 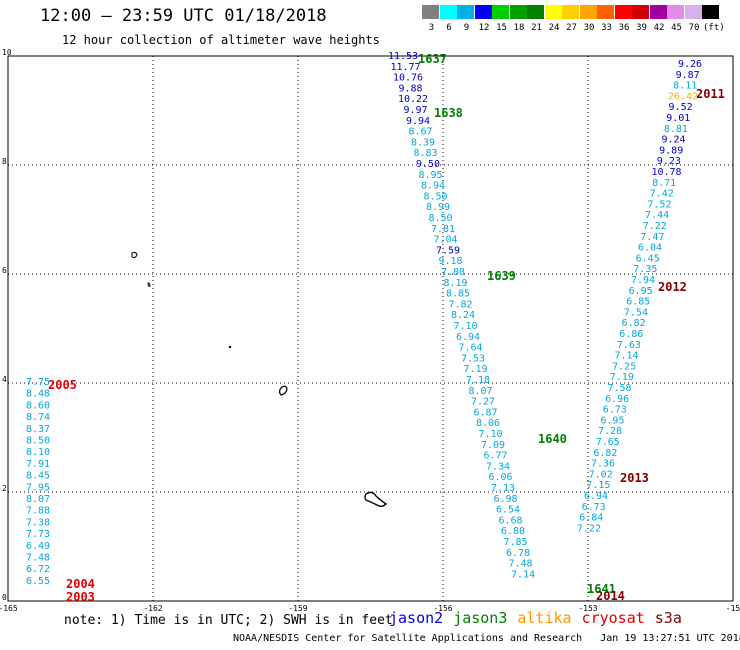 I want to click on wave-height-value: 6.49, so click(x=38, y=546).